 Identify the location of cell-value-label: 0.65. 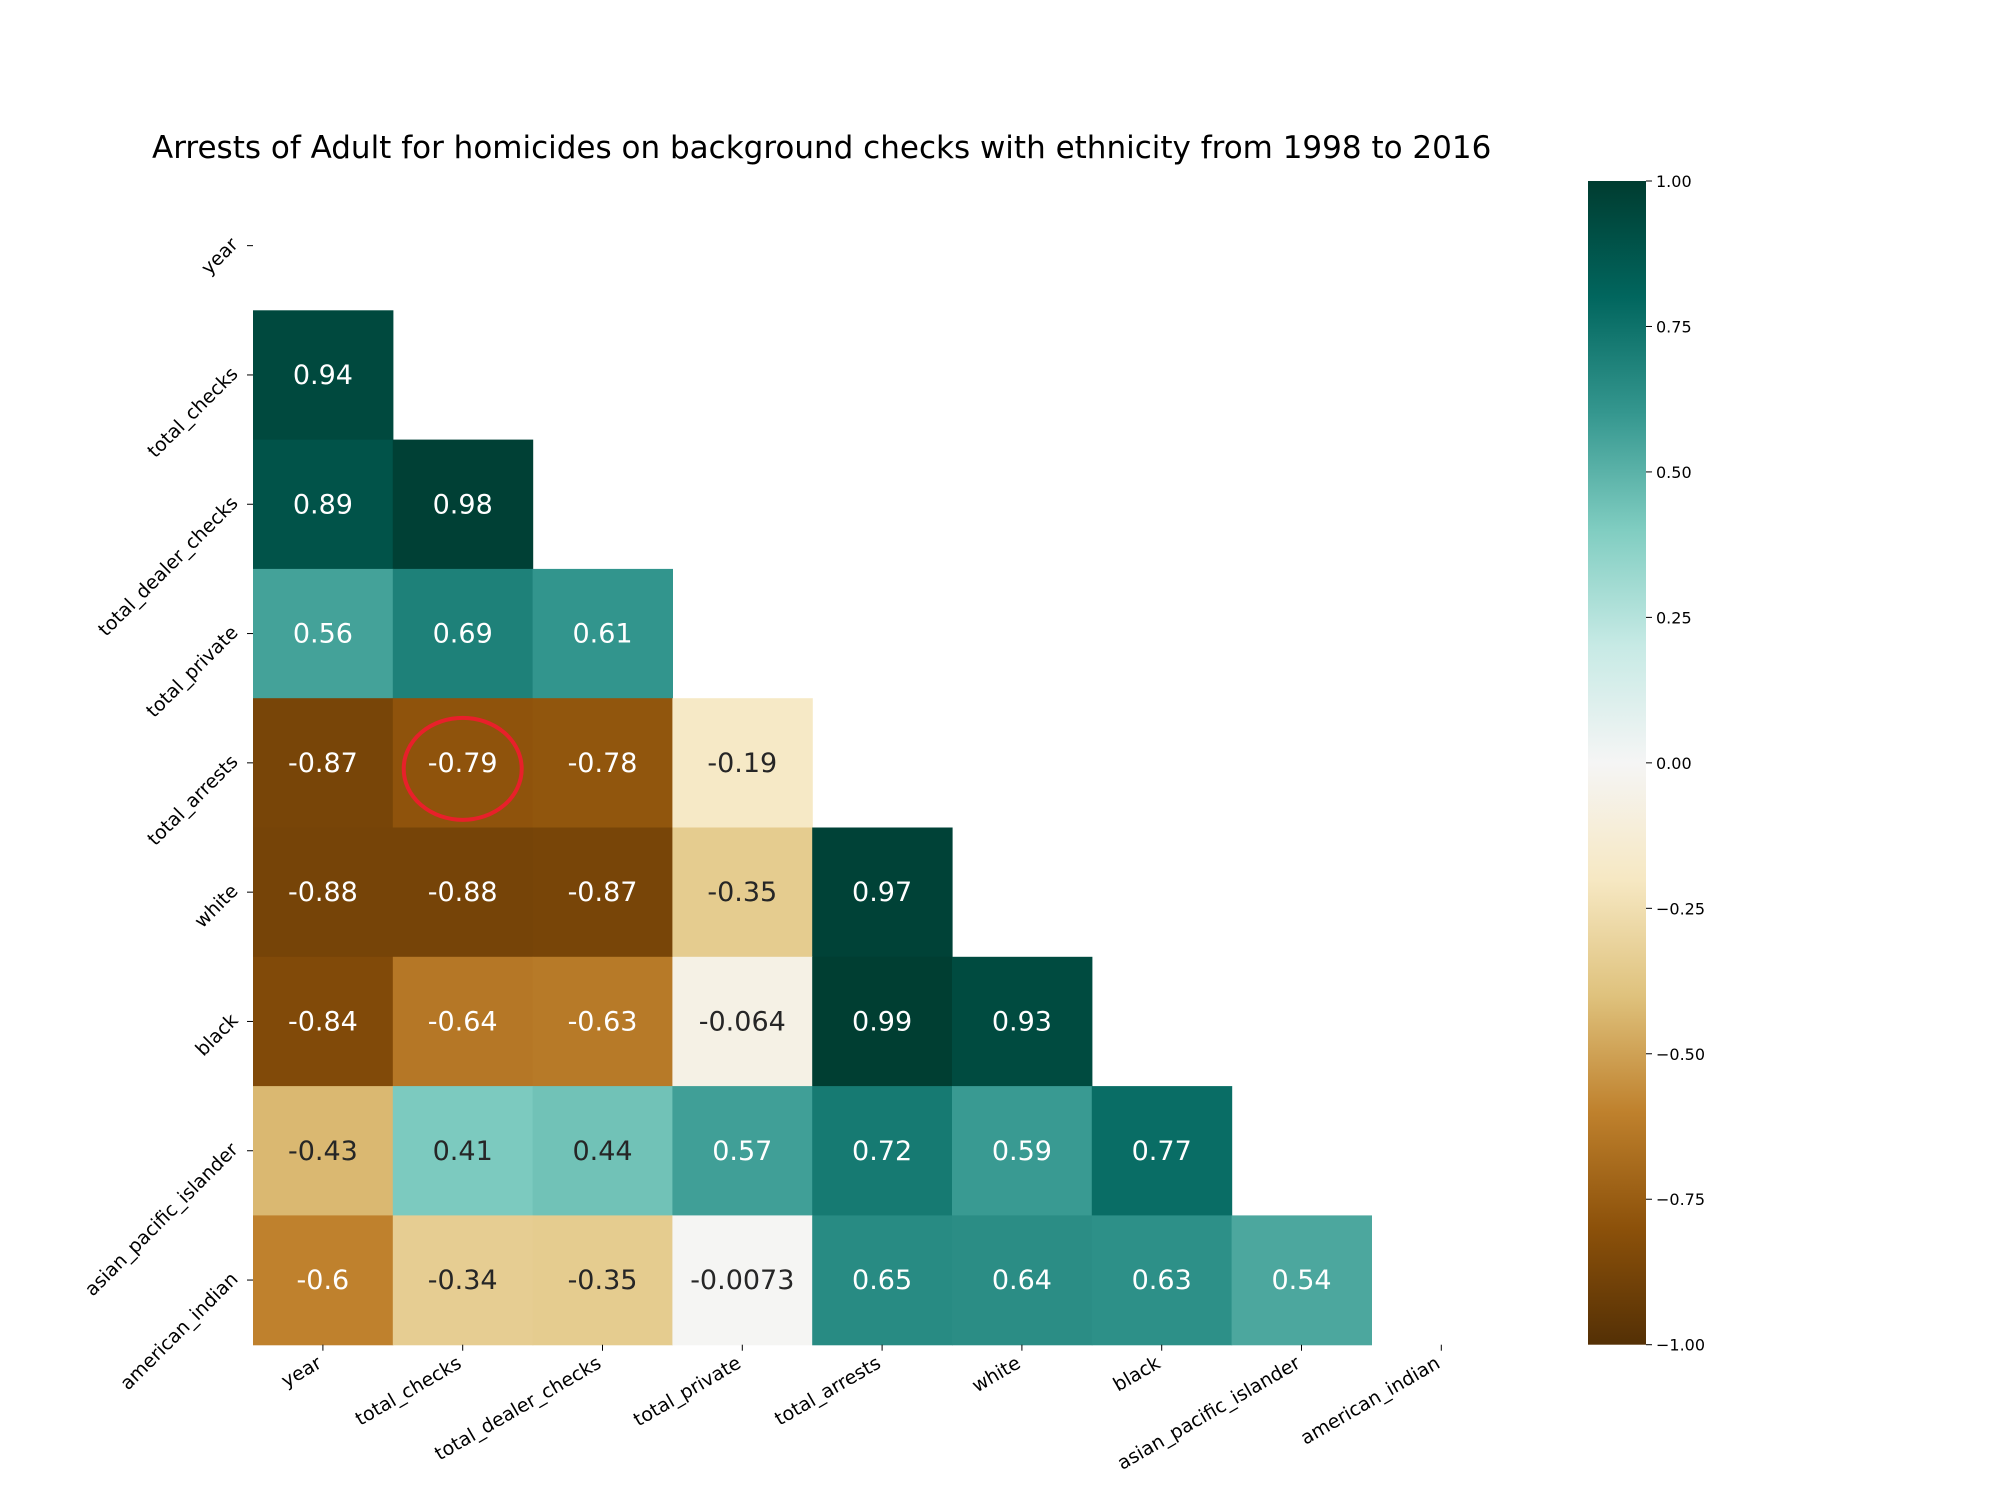
(882, 1280).